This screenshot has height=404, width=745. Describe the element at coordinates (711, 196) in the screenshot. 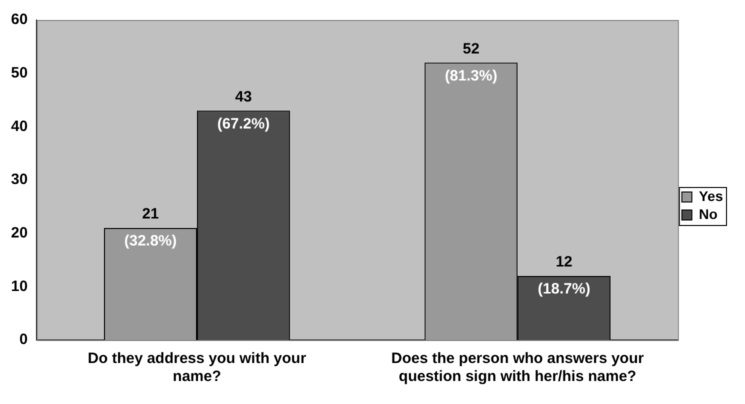

I see `legend-label: Yes` at that location.